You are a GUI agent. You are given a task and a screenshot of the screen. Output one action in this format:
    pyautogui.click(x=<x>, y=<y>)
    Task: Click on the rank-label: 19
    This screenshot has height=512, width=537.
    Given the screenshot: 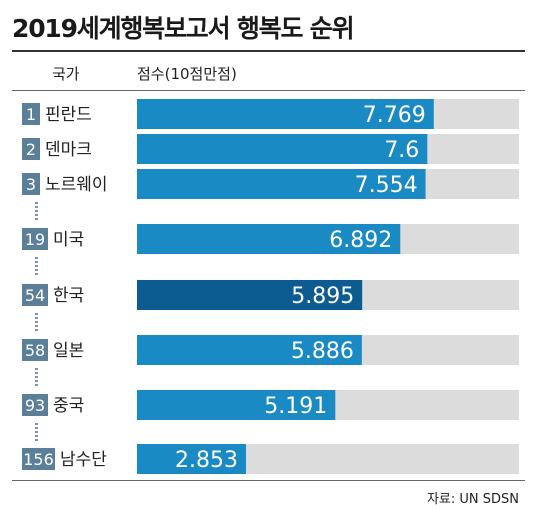 What is the action you would take?
    pyautogui.click(x=35, y=239)
    